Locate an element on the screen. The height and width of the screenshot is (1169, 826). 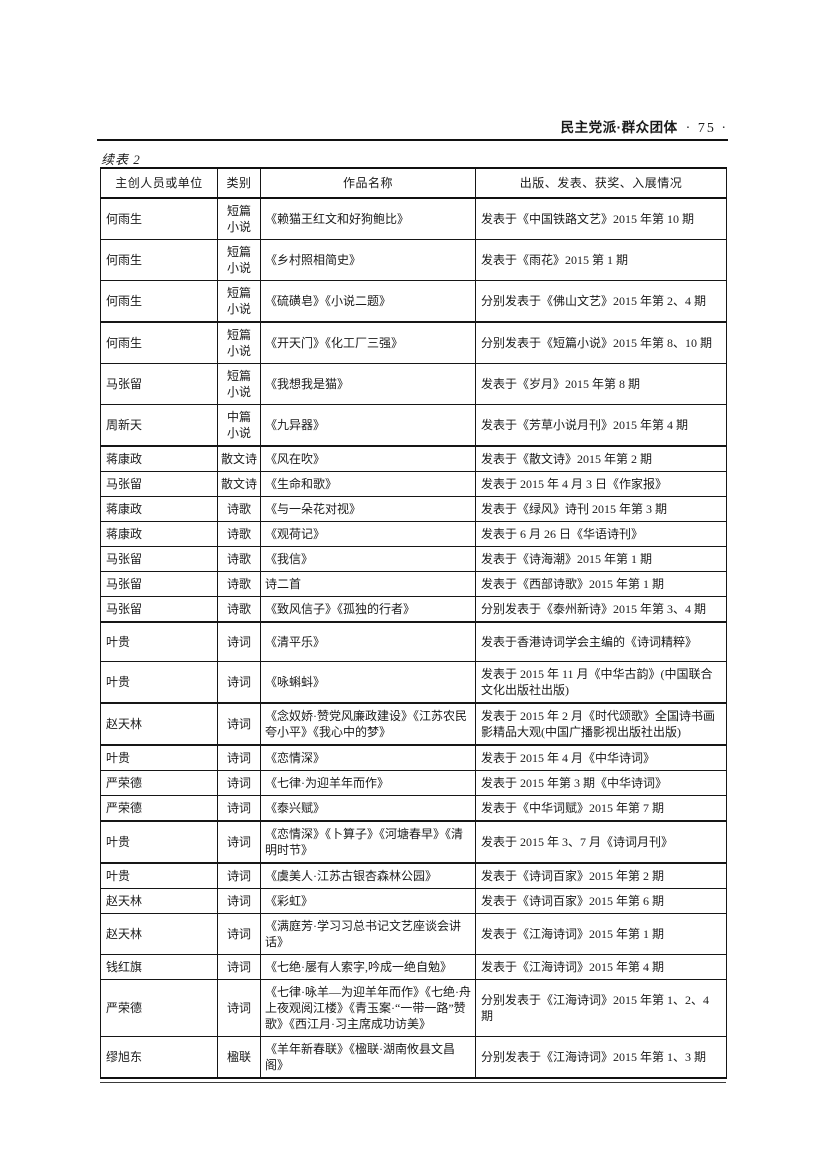
cell-creator: 缪旭东 is located at coordinates (159, 1057).